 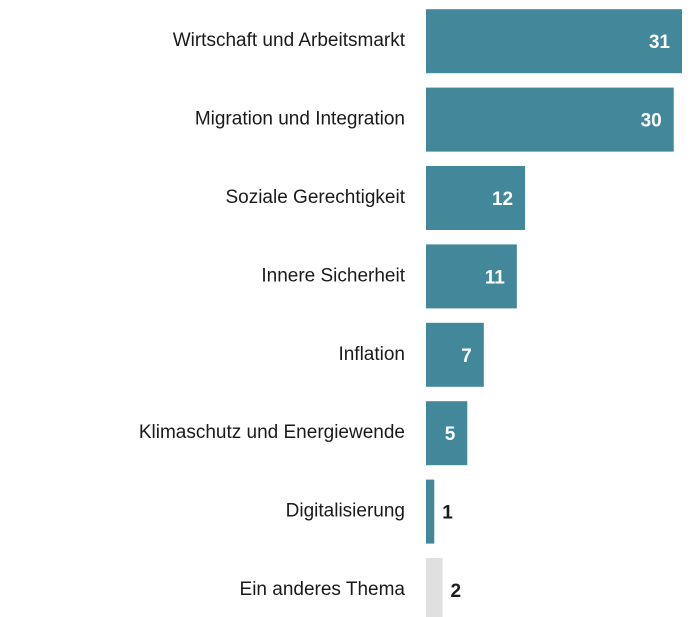 What do you see at coordinates (502, 199) in the screenshot?
I see `value-label: 12` at bounding box center [502, 199].